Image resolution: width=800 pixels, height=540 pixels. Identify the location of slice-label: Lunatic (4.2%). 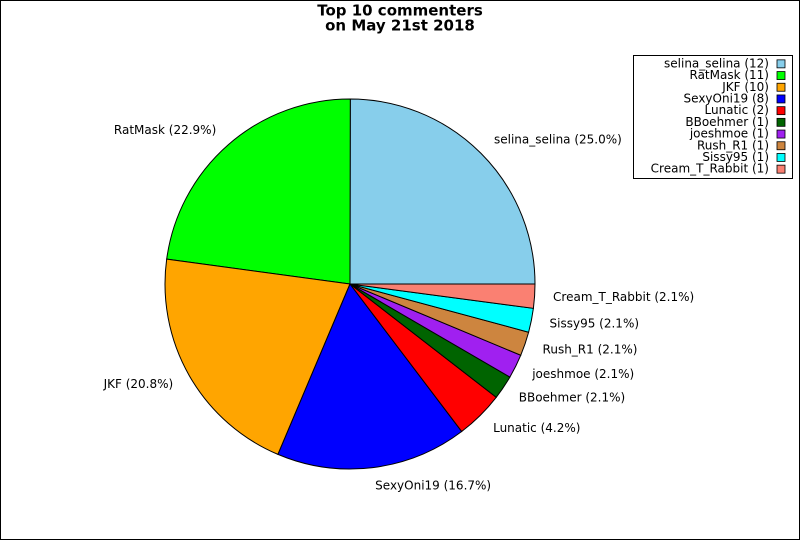
(536, 428).